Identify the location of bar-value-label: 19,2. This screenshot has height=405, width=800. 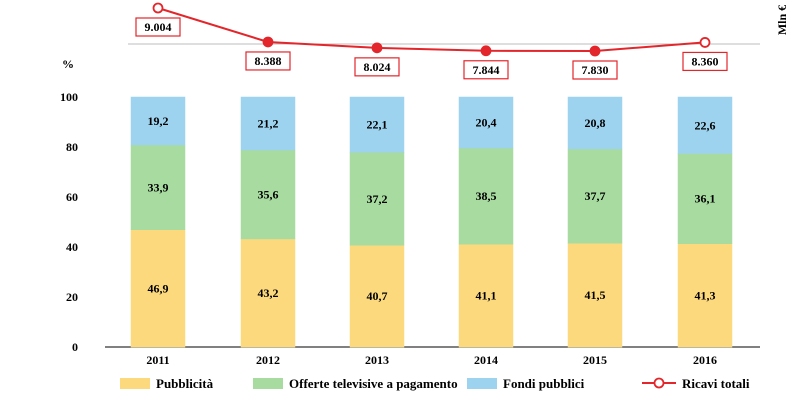
(158, 121).